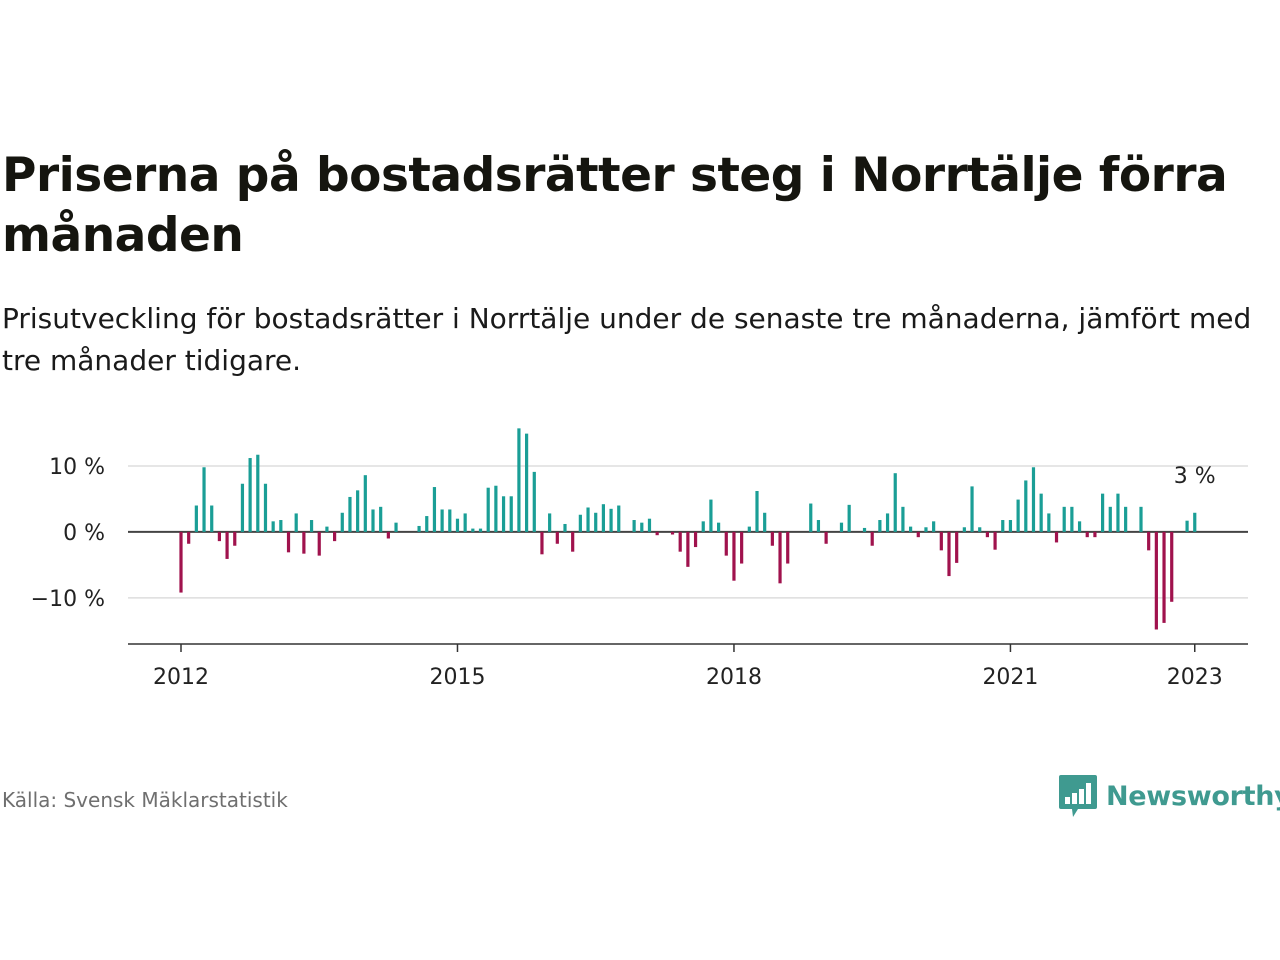  Describe the element at coordinates (1010, 677) in the screenshot. I see `x-tick-label: 2021` at that location.